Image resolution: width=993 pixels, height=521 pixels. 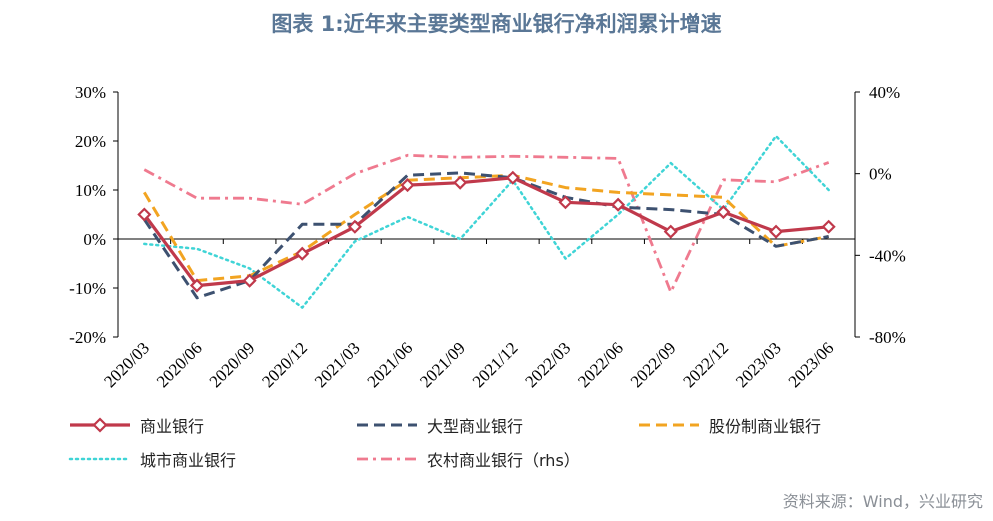 What do you see at coordinates (442, 364) in the screenshot?
I see `x-axis-tick-label: 2021/09` at bounding box center [442, 364].